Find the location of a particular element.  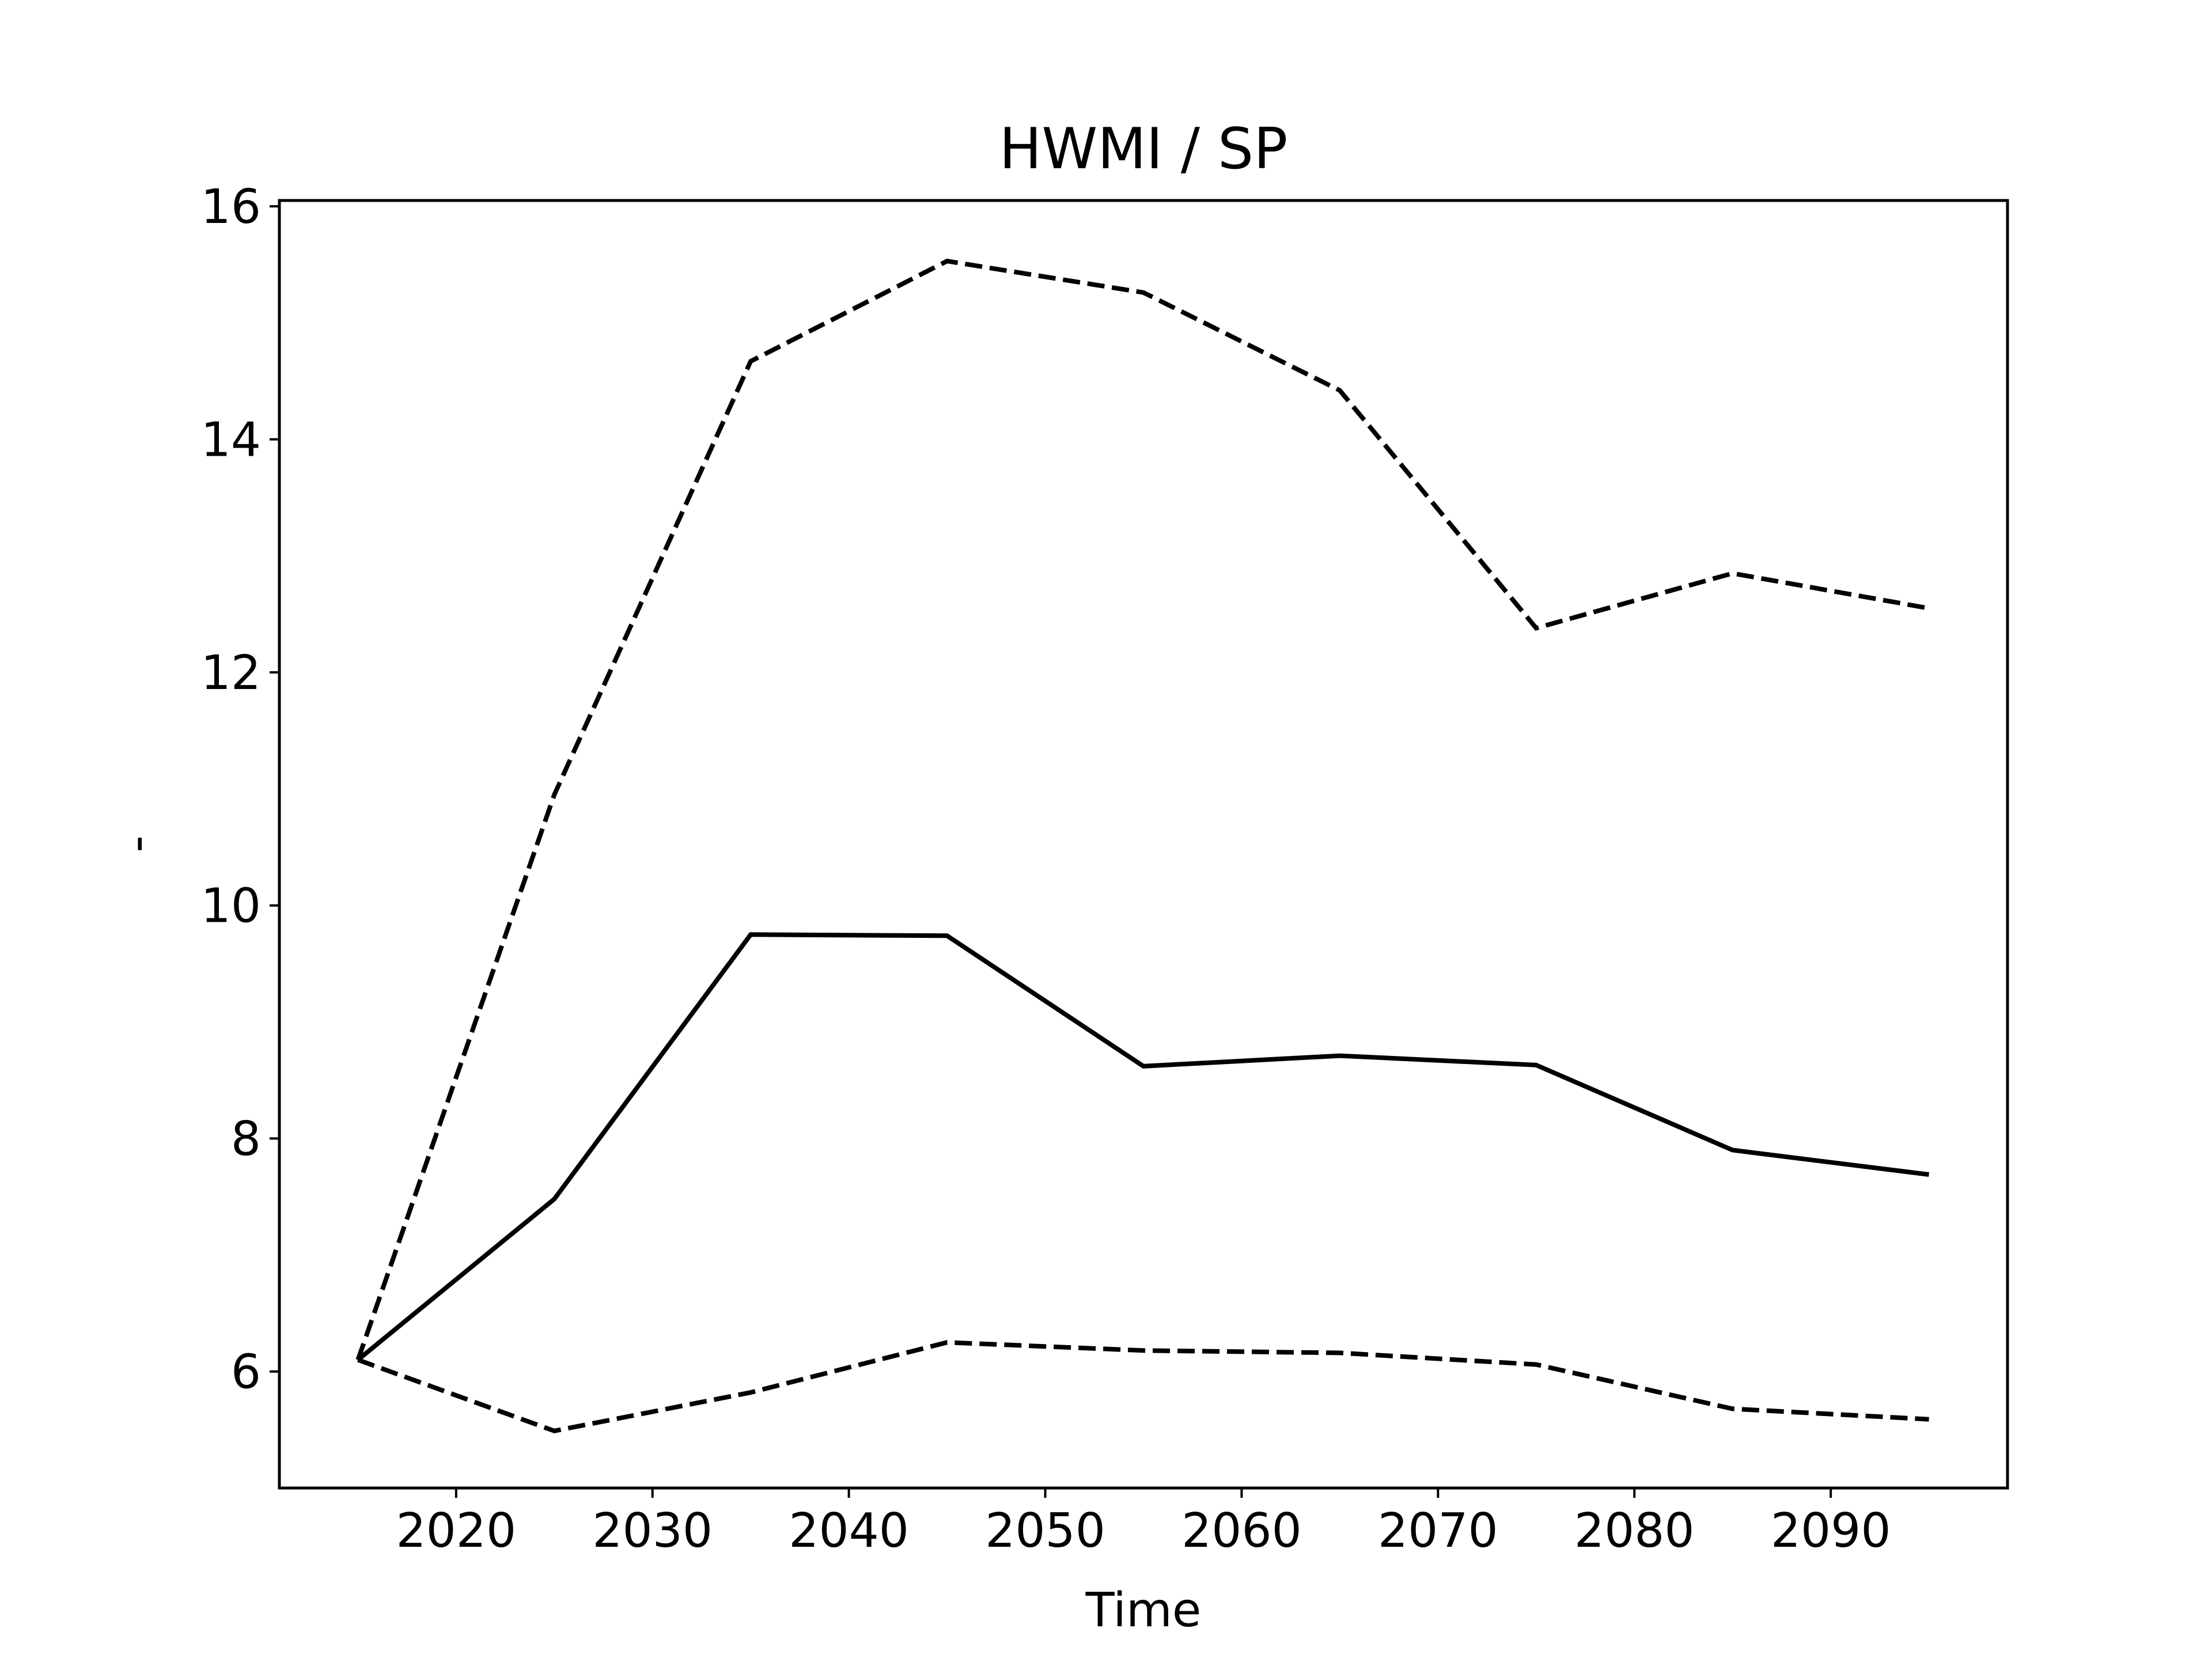

x-tick-label: 2040 is located at coordinates (849, 1531).